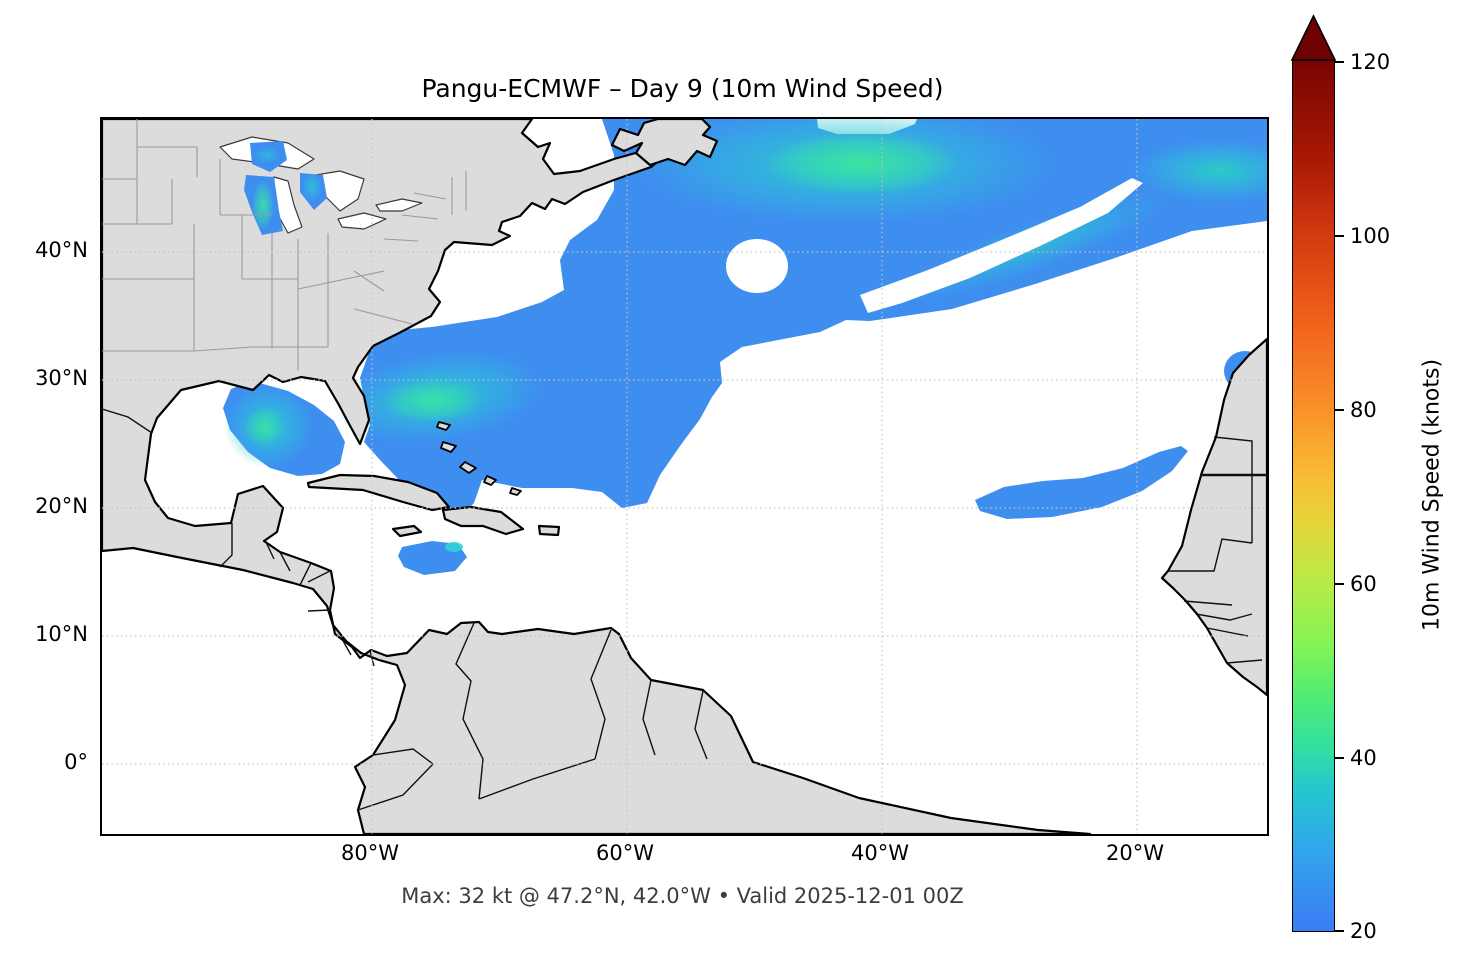  What do you see at coordinates (312, 187) in the screenshot?
I see `wind-core-lake-huron` at bounding box center [312, 187].